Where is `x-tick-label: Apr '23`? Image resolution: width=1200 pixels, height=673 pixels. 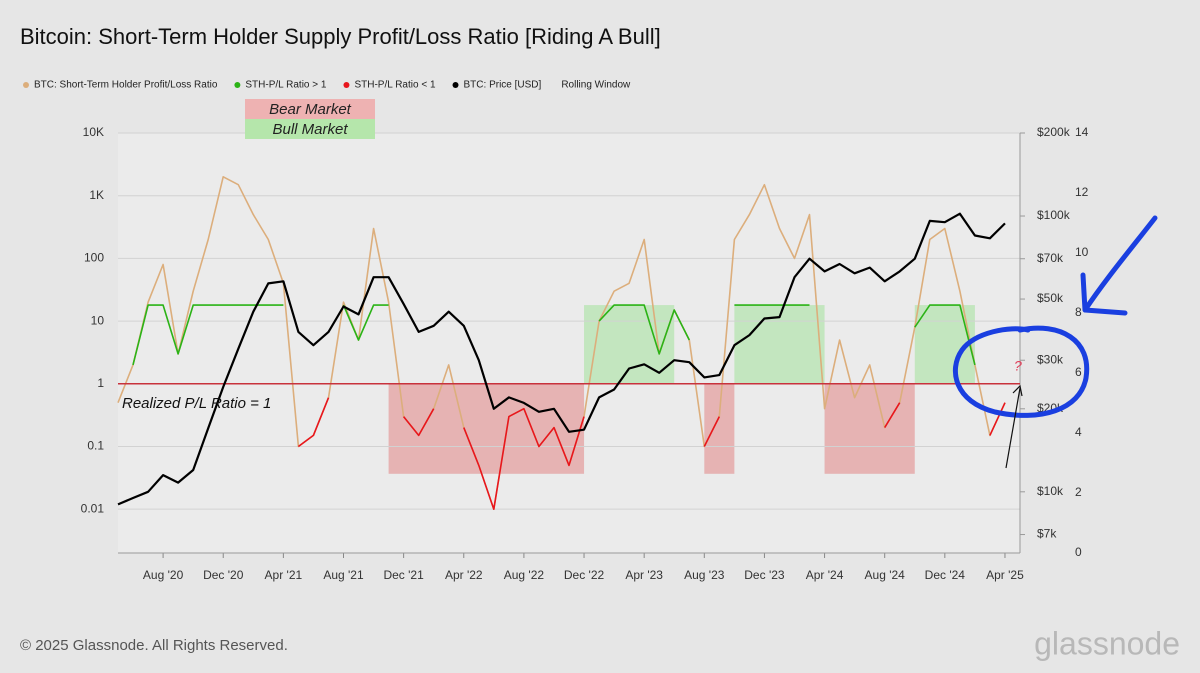 x-tick-label: Apr '23 is located at coordinates (644, 575).